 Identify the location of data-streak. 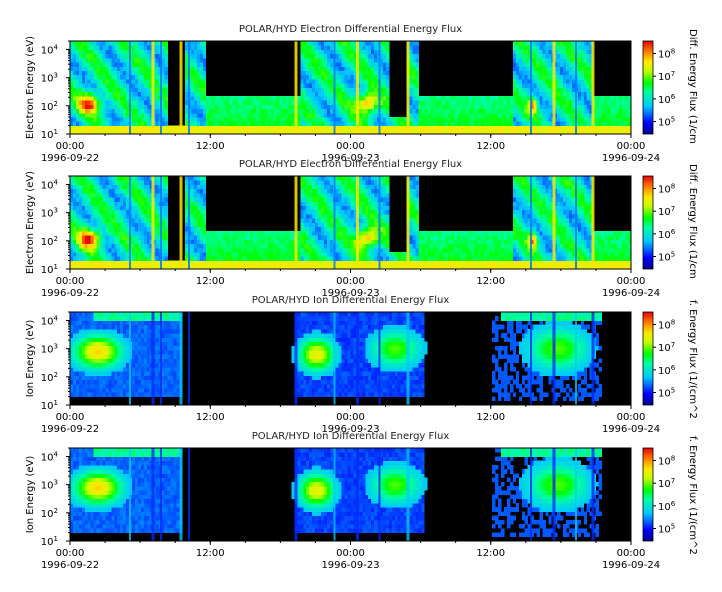
(408, 87).